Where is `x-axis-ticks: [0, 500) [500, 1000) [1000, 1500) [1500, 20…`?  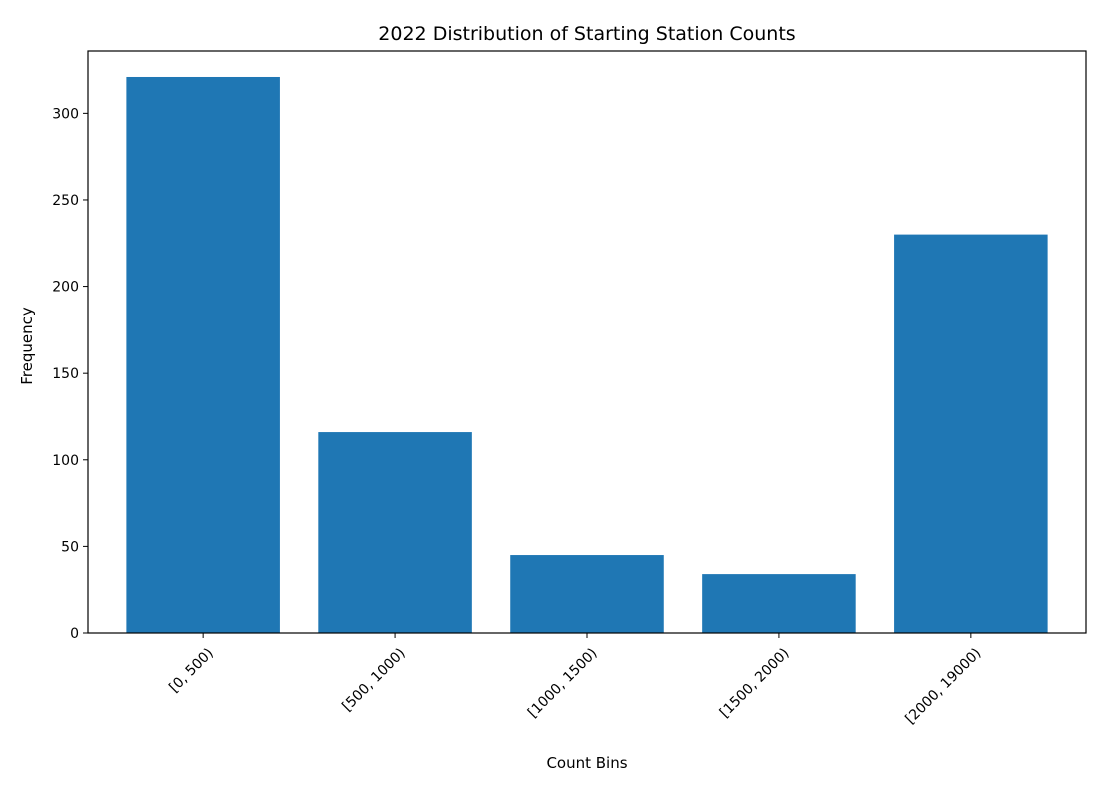 x-axis-ticks: [0, 500) [500, 1000) [1000, 1500) [1500, 20… is located at coordinates (575, 680).